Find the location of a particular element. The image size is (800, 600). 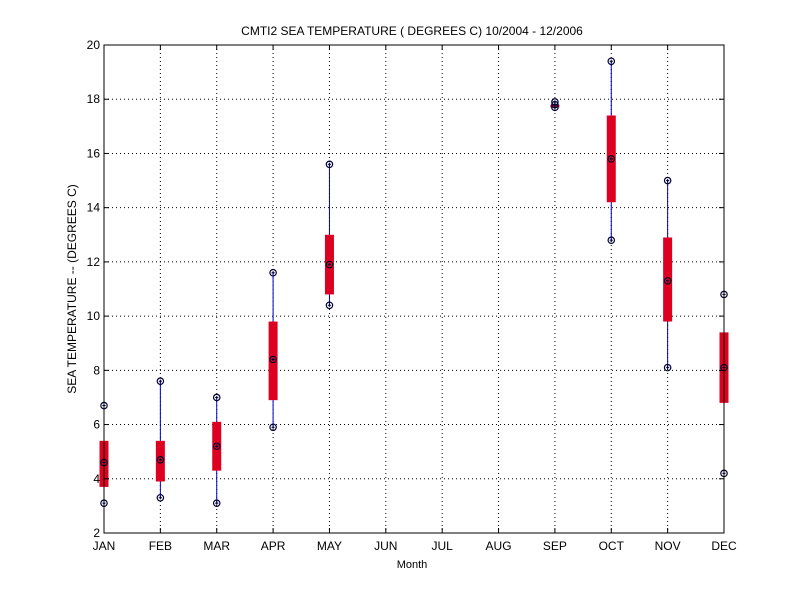

y-tick-label: 16 is located at coordinates (94, 153).